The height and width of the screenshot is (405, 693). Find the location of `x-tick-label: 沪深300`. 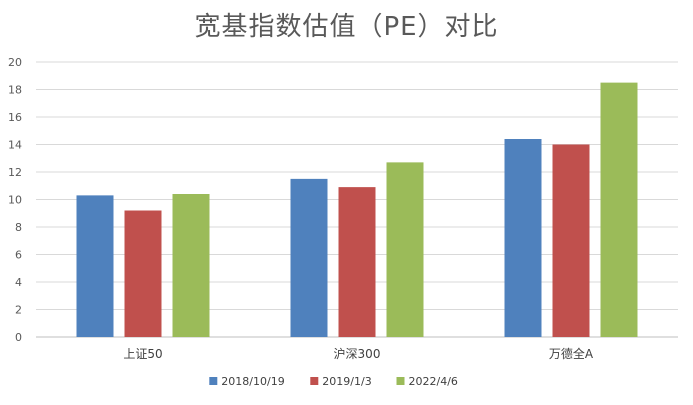

x-tick-label: 沪深300 is located at coordinates (357, 354).